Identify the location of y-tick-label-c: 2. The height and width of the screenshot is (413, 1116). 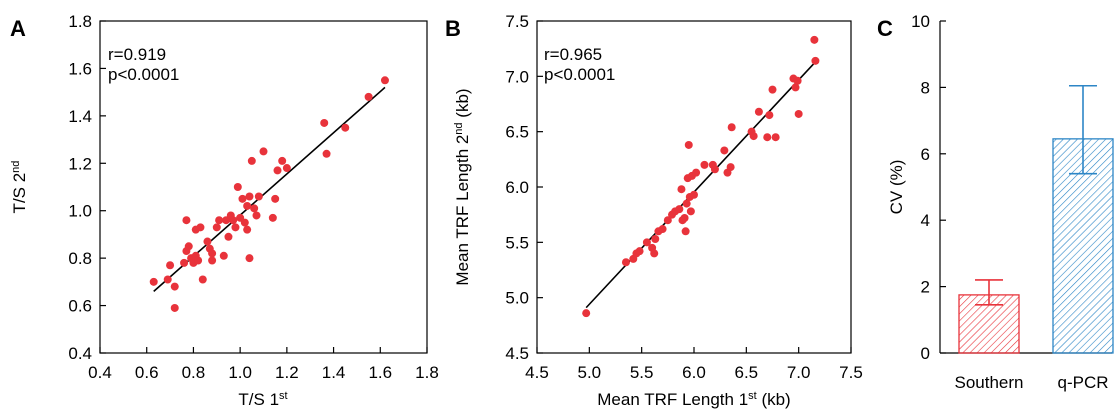
(925, 287).